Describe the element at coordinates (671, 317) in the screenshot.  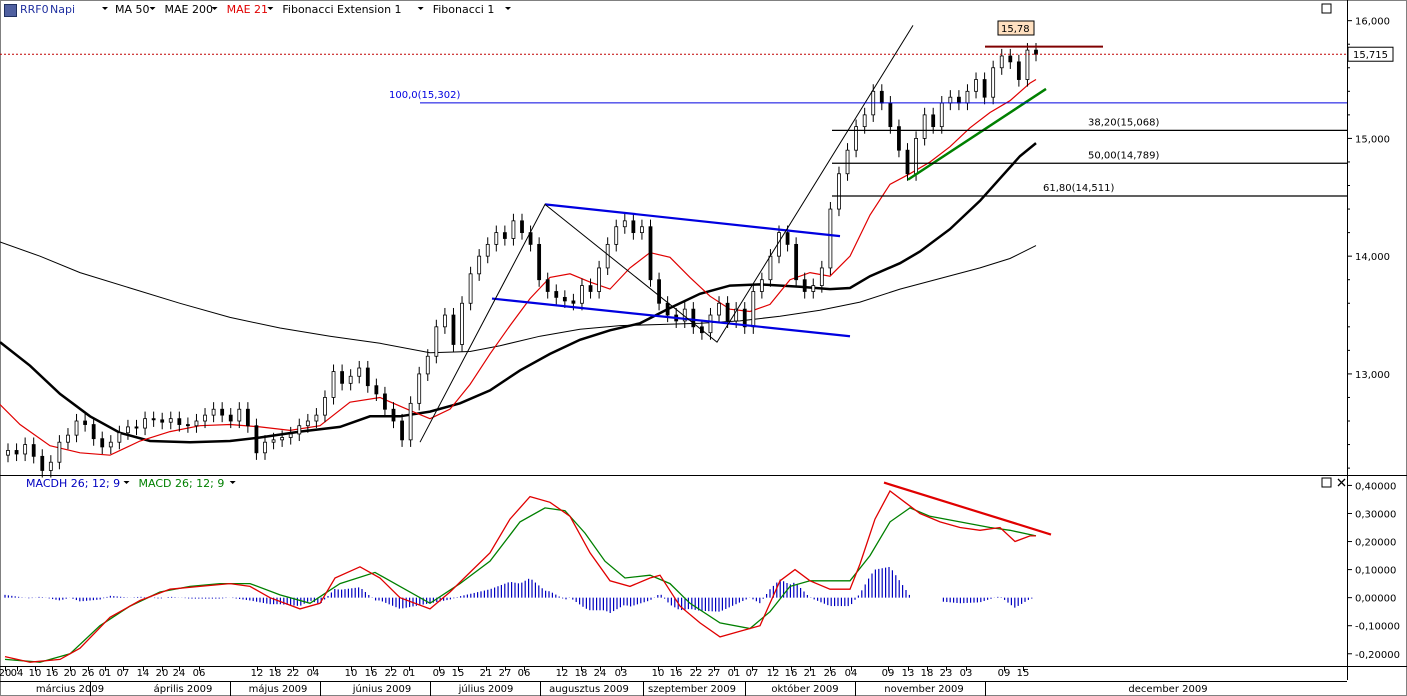
I see `channel-lower-line` at that location.